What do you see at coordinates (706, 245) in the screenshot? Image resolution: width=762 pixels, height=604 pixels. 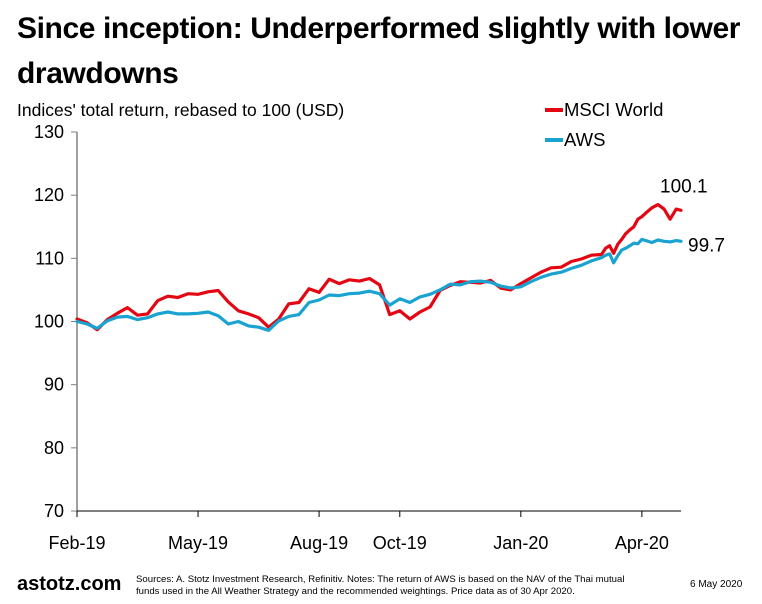 I see `end-label-aws: 99.7` at bounding box center [706, 245].